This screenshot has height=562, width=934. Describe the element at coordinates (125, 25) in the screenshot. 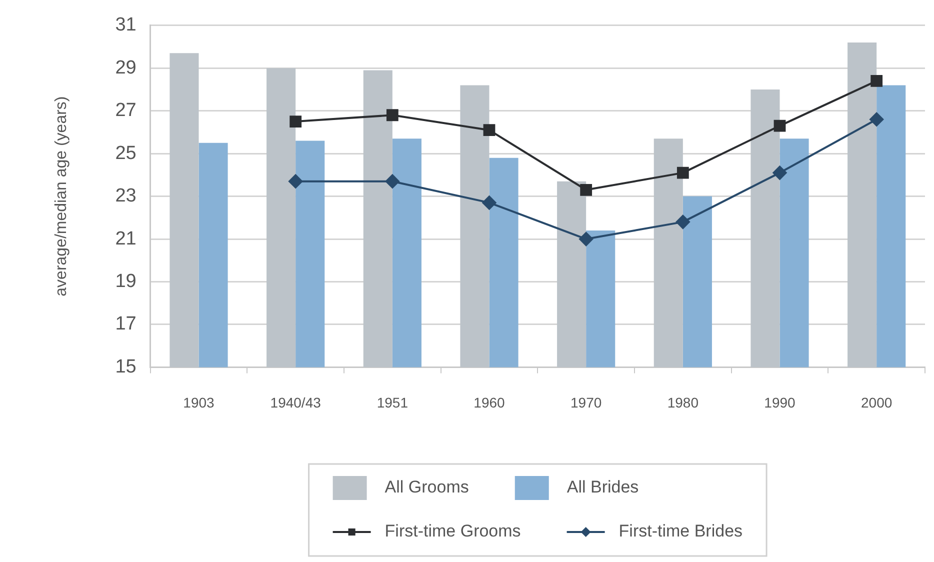

I see `y-tick-label: 31` at that location.